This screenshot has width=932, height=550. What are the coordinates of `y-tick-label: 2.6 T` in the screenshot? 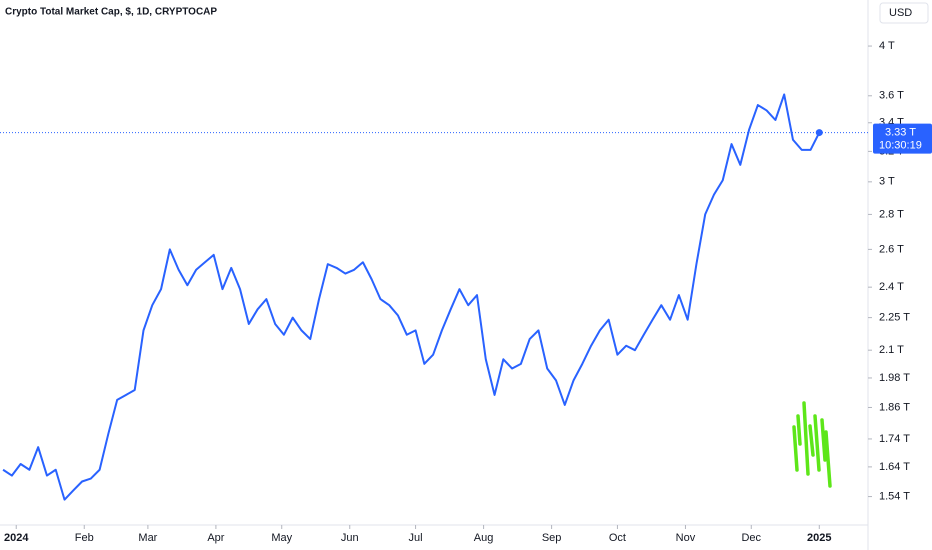 It's located at (891, 249).